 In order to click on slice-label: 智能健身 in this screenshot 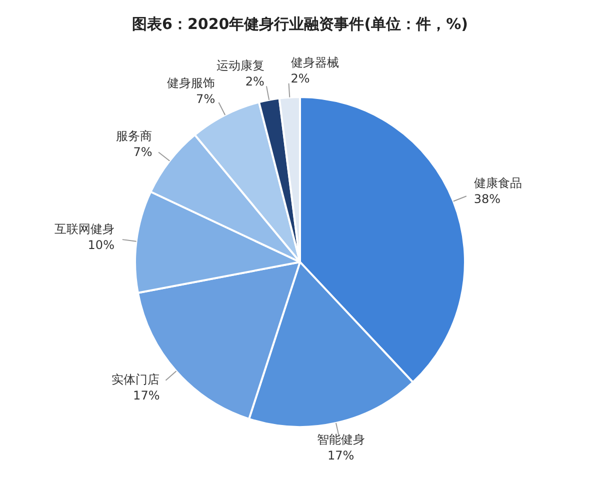, I will do `click(340, 439)`.